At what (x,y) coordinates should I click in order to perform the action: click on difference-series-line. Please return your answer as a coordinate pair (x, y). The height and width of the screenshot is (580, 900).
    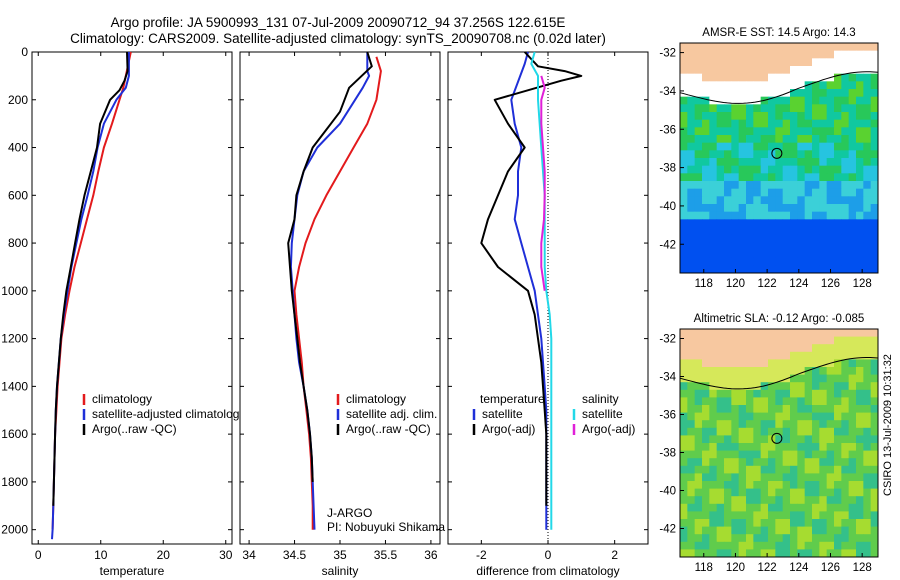
    Looking at the image, I should click on (531, 278).